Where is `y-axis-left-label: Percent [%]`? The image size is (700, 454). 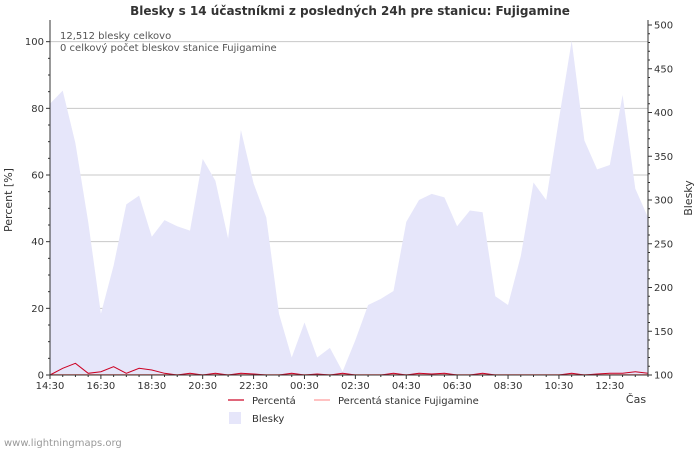
y-axis-left-label: Percent [%] is located at coordinates (8, 200).